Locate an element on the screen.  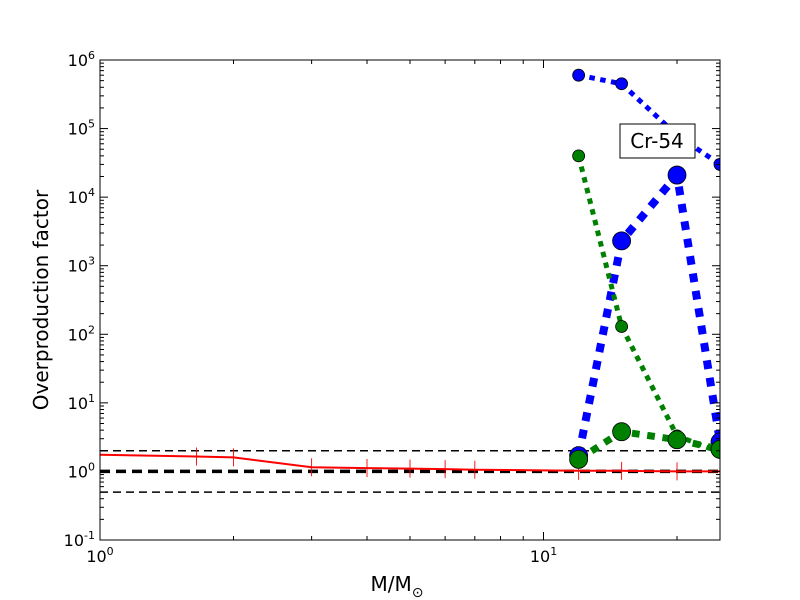
y-tick-label-4: 10³ is located at coordinates (81, 265).